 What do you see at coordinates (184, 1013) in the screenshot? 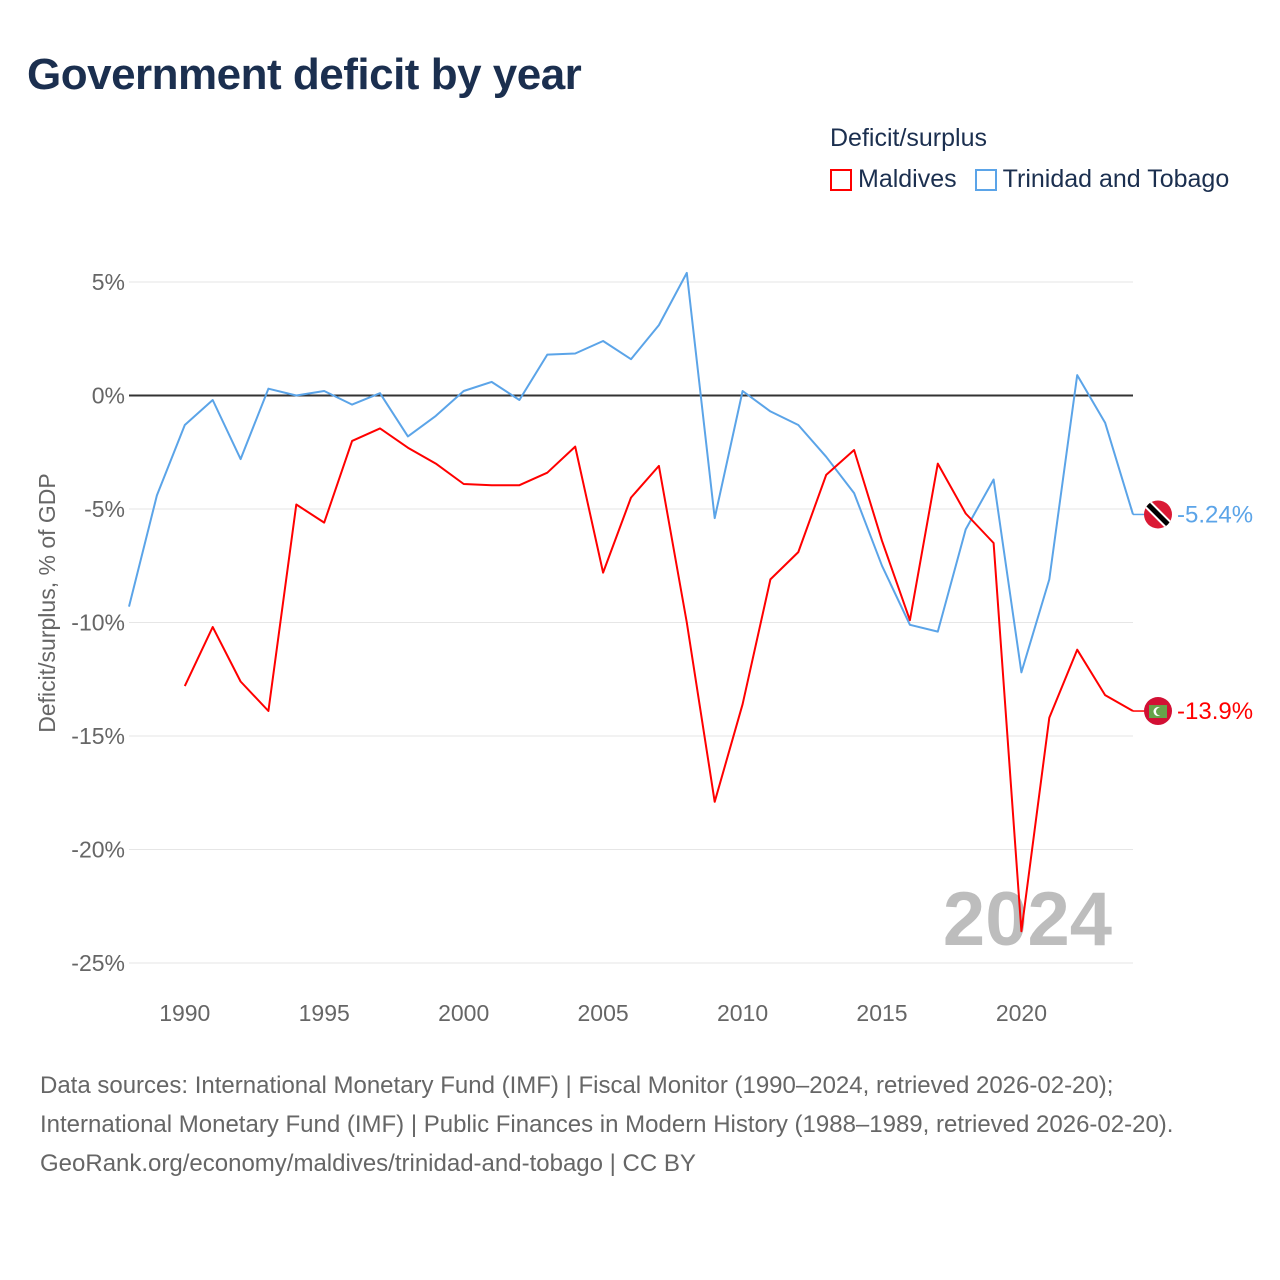
I see `x-tick-label: 1990` at bounding box center [184, 1013].